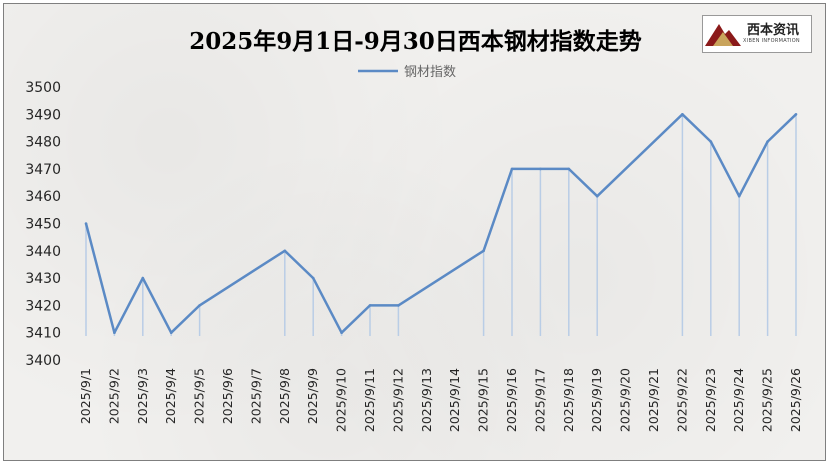 The width and height of the screenshot is (831, 466). Describe the element at coordinates (199, 396) in the screenshot. I see `x-tick-label: 2025/9/5` at that location.